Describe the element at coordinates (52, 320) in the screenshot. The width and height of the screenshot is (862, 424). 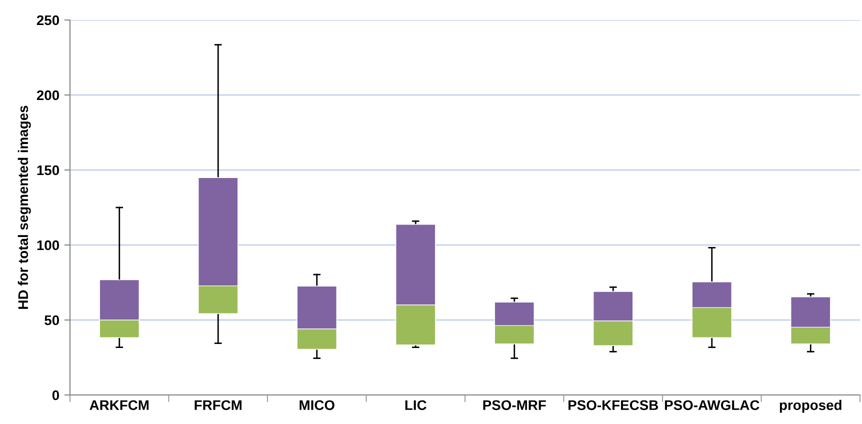
I see `y-tick-label: 50` at that location.